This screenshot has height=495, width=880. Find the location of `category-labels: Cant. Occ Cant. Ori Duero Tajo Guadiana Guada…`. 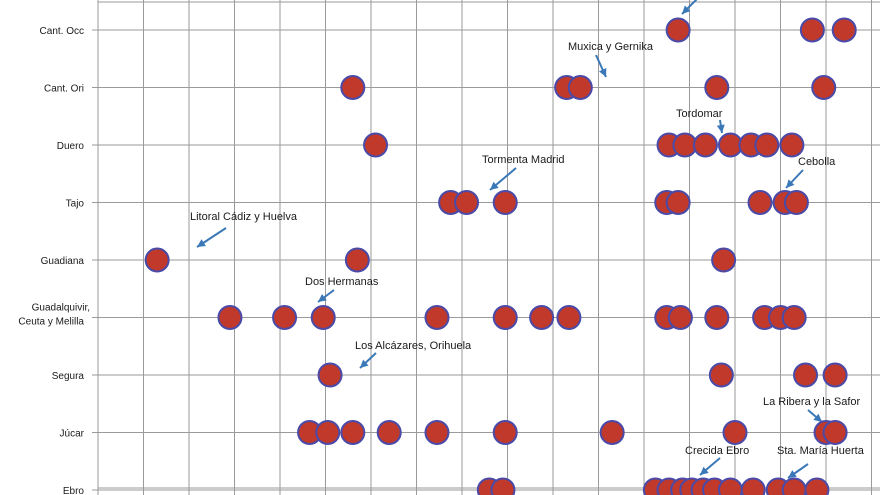

category-labels: Cant. Occ Cant. Ori Duero Tajo Guadiana Guada… is located at coordinates (54, 260).